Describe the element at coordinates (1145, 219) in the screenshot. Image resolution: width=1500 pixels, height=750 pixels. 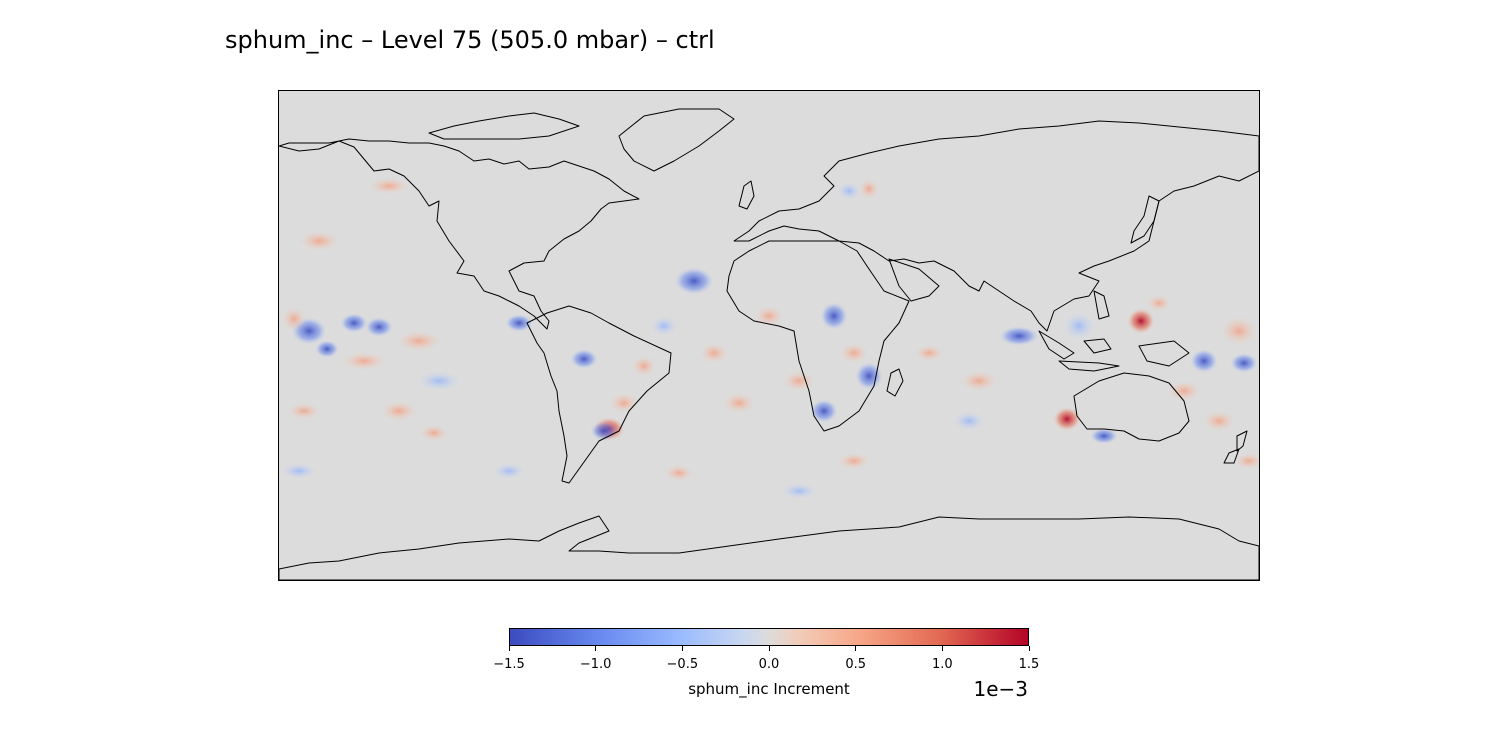
I see `coast-japan` at that location.